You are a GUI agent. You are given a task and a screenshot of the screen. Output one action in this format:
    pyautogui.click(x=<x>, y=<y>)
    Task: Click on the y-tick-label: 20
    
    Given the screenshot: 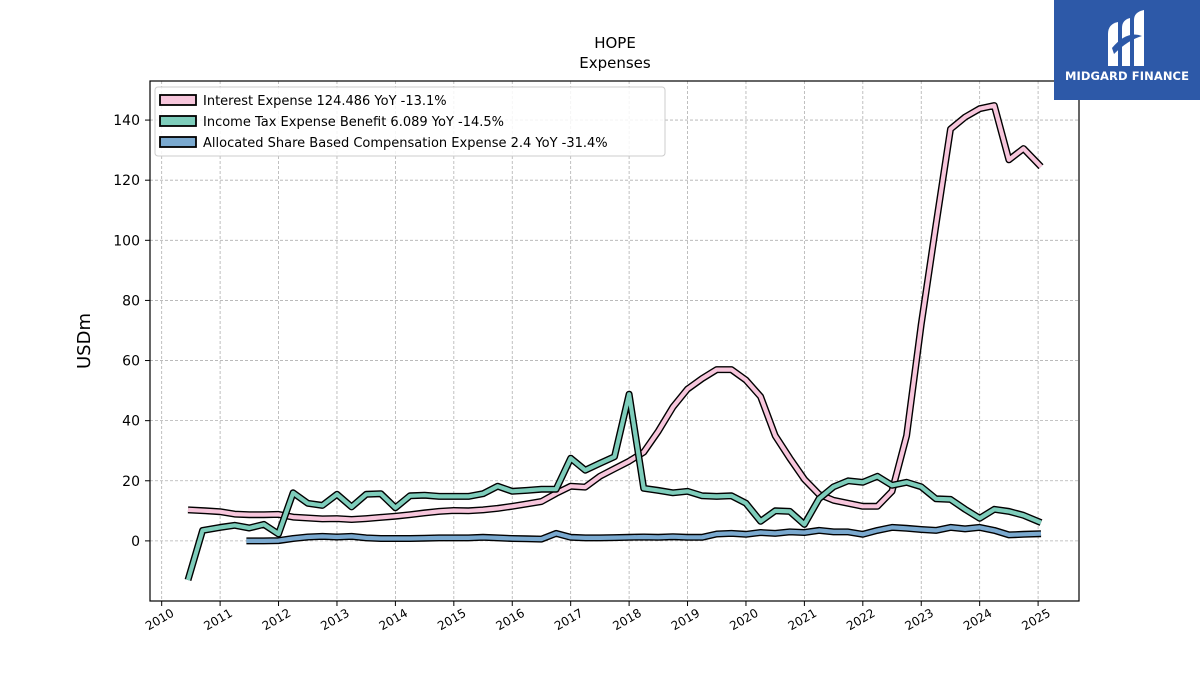 What is the action you would take?
    pyautogui.click(x=131, y=482)
    